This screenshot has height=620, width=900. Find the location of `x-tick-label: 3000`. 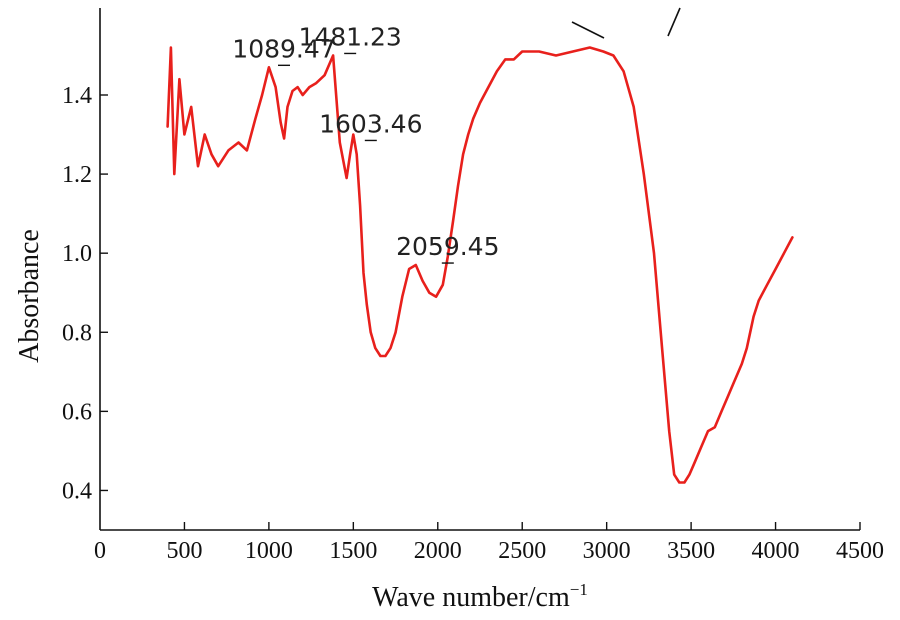

x-tick-label: 3000 is located at coordinates (607, 551).